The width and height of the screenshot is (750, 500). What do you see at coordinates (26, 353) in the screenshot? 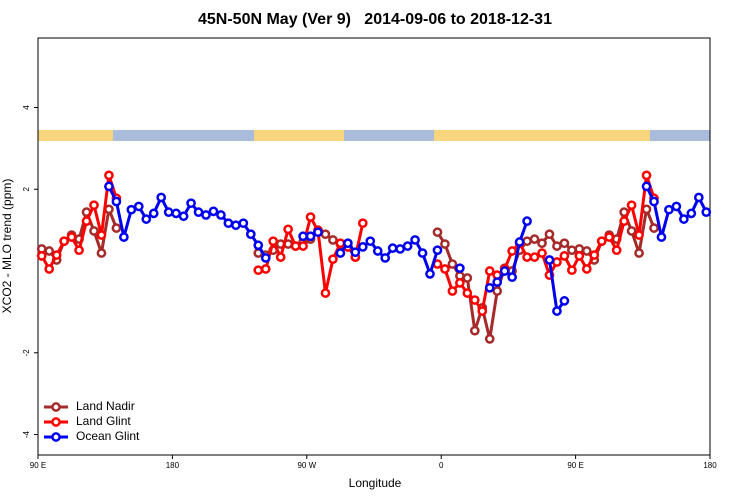
I see `y-tick-label: -2` at bounding box center [26, 353].